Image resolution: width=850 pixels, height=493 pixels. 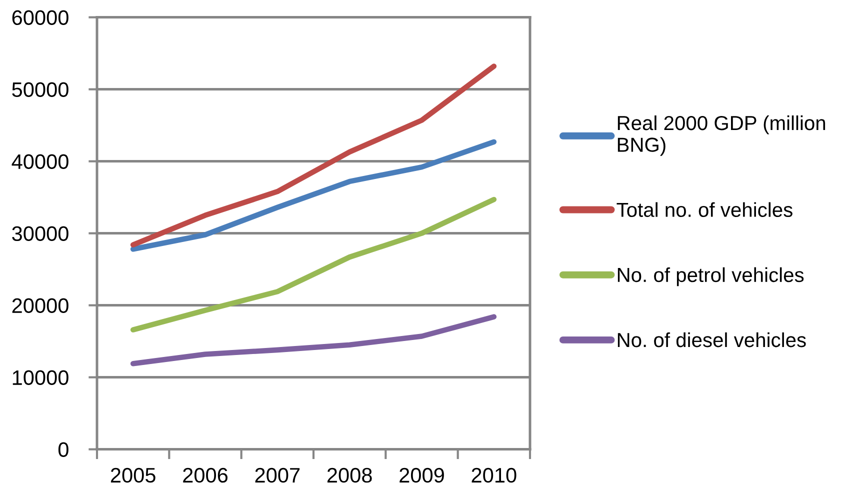 I want to click on y-tick-label: 0, so click(x=63, y=450).